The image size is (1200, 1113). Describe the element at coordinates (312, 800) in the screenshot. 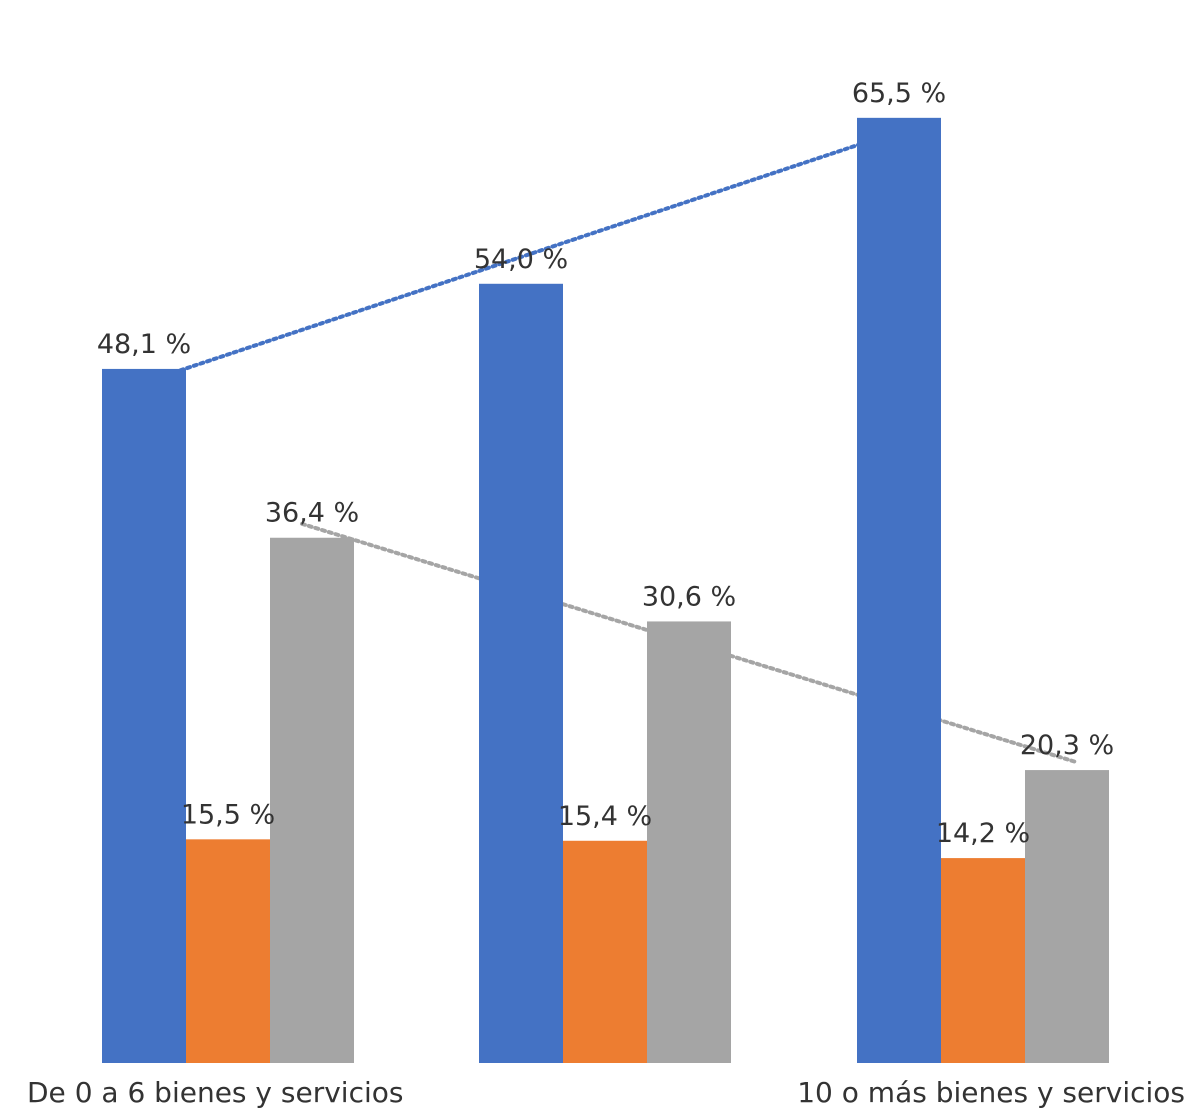

I see `bar-s2-c0` at that location.